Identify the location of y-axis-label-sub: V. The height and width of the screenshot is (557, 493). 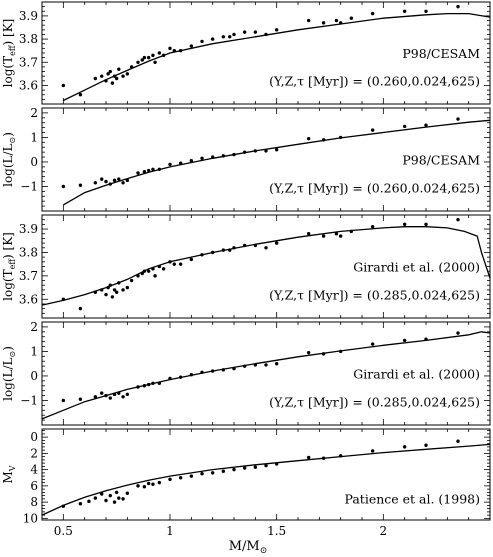
(12, 468).